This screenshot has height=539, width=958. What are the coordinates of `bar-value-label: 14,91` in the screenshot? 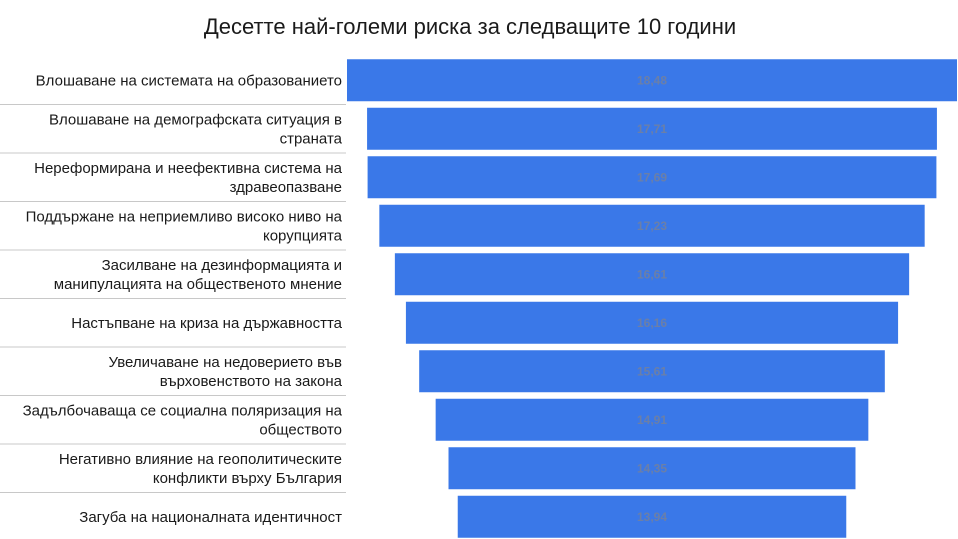 It's located at (652, 420).